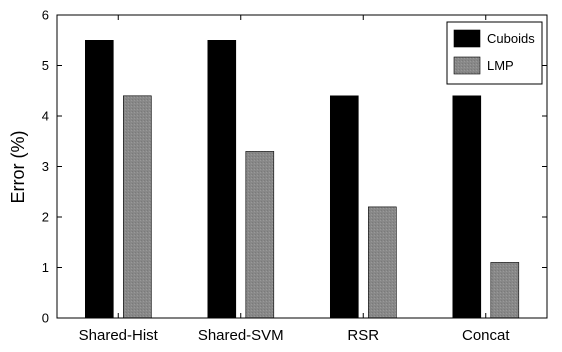 This screenshot has width=562, height=352. Describe the element at coordinates (467, 65) in the screenshot. I see `legend-swatch-lmp` at that location.